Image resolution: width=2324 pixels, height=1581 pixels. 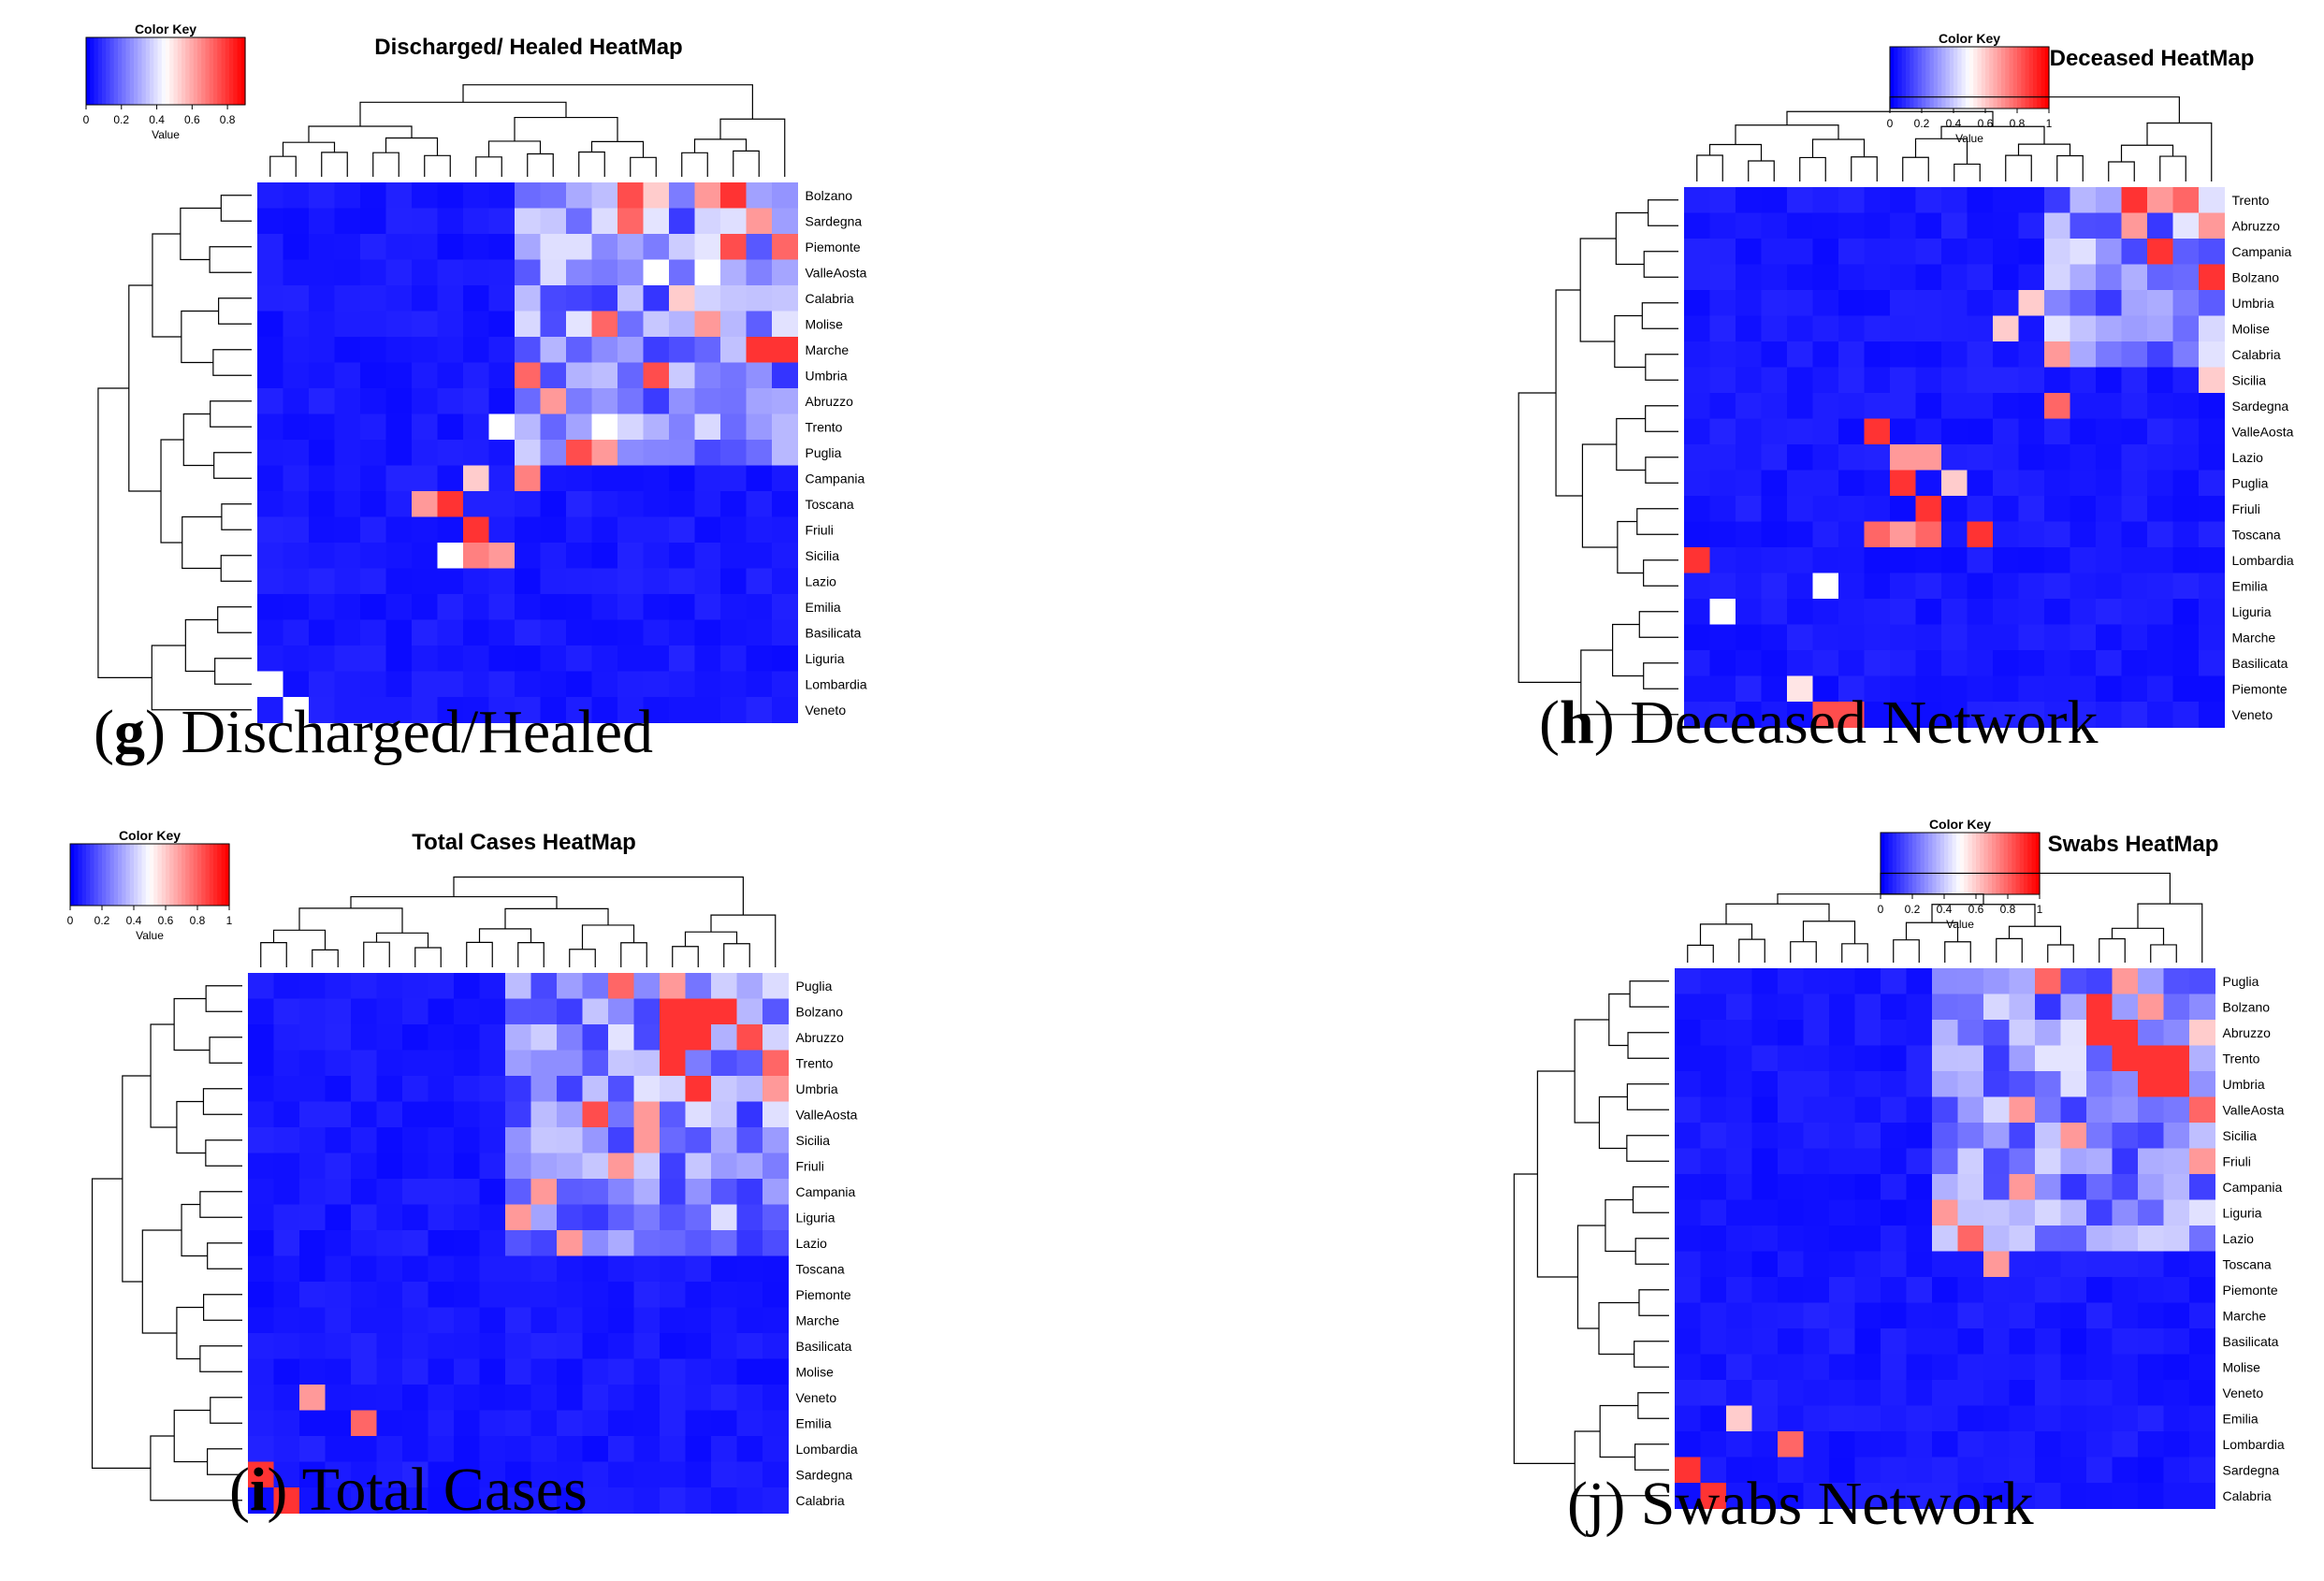 What do you see at coordinates (824, 452) in the screenshot?
I see `row-label: Puglia` at bounding box center [824, 452].